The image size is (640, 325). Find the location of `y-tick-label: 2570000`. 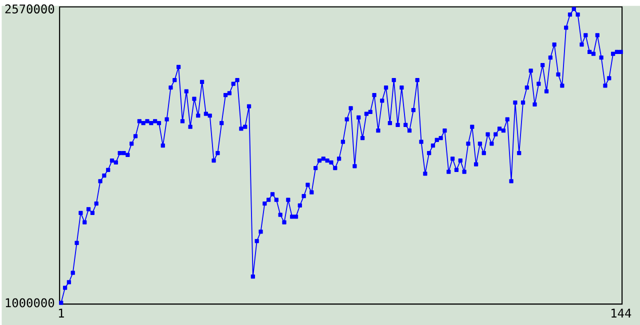

y-tick-label: 2570000 is located at coordinates (29, 9).